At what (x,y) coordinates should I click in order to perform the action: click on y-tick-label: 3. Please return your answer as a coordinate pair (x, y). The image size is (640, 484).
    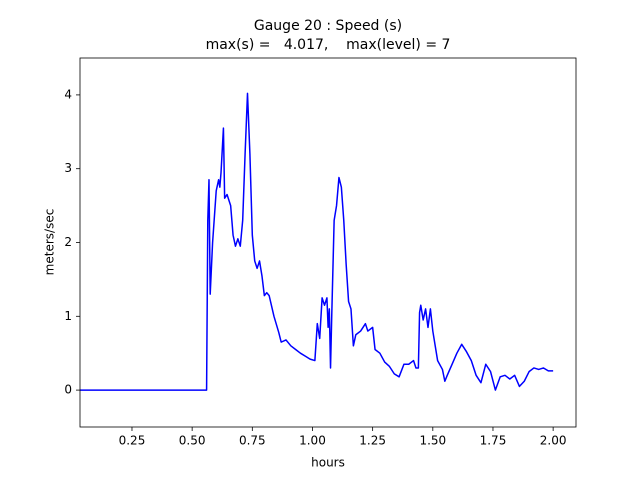
    Looking at the image, I should click on (68, 168).